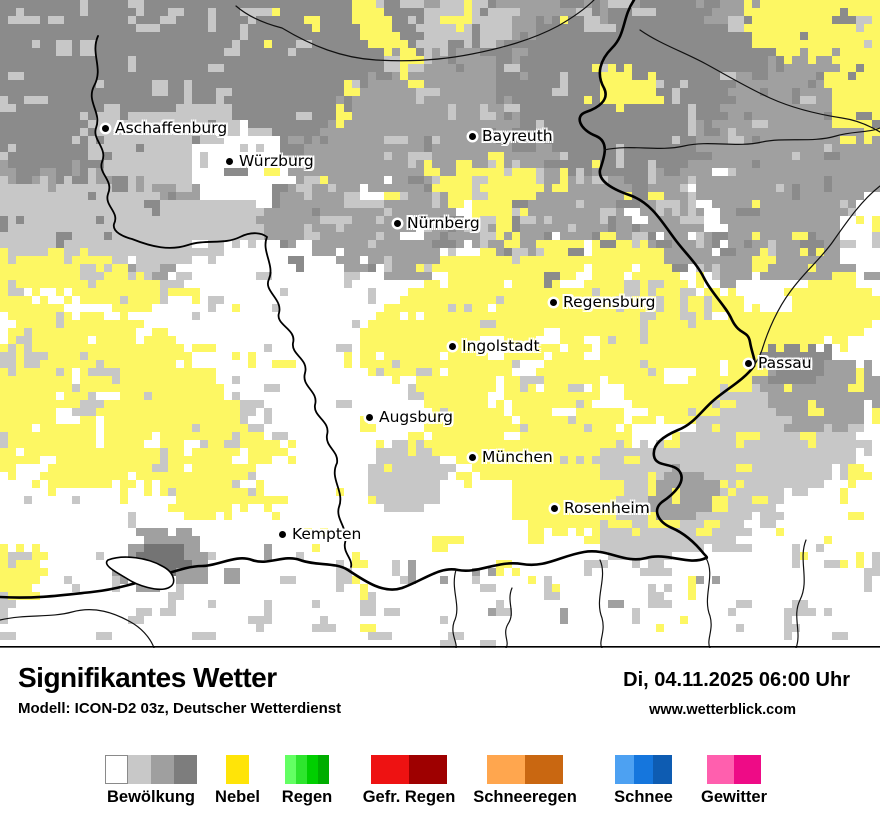  What do you see at coordinates (667, 184) in the screenshot?
I see `border-czech` at bounding box center [667, 184].